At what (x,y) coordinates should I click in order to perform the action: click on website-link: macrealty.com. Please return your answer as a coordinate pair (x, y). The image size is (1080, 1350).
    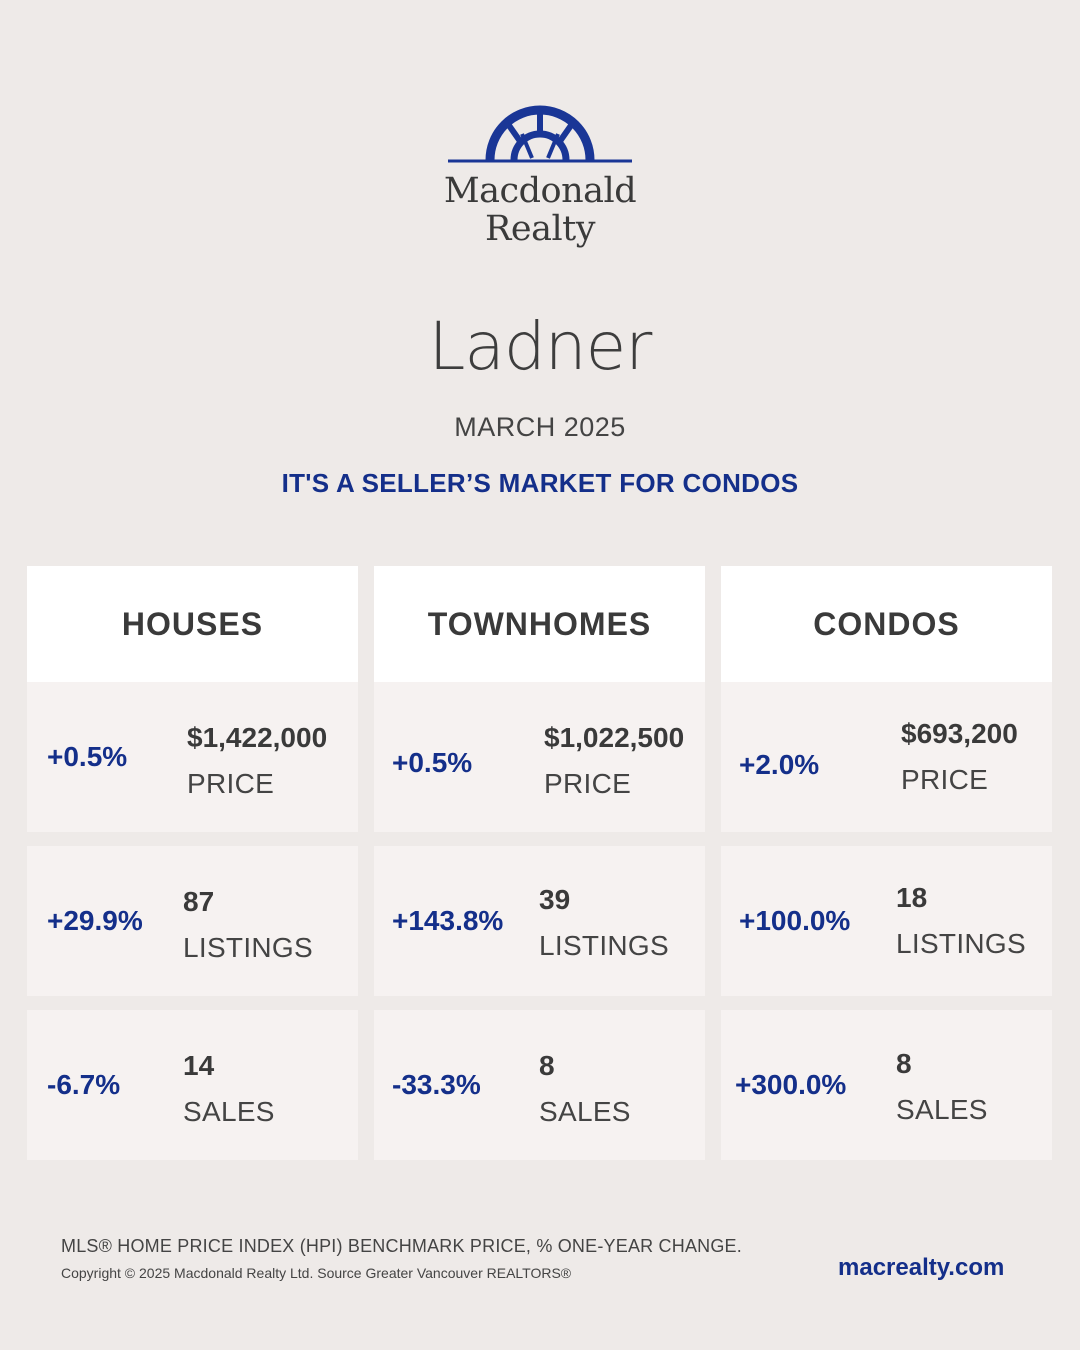
    Looking at the image, I should click on (921, 1267).